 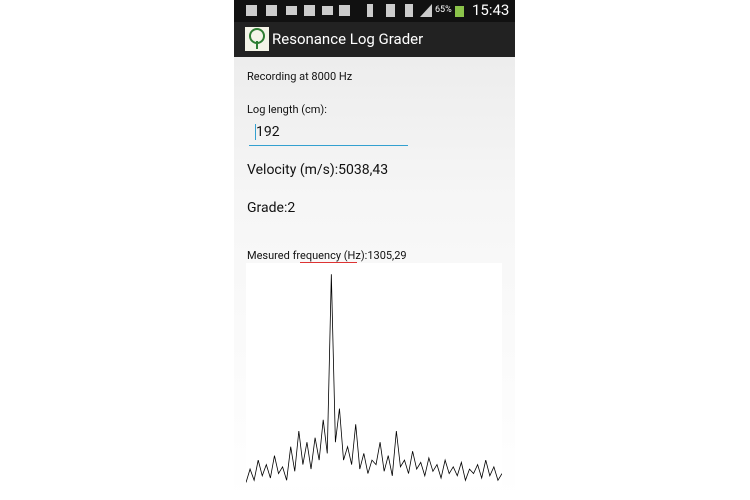 I want to click on input-value: 192, so click(x=268, y=132).